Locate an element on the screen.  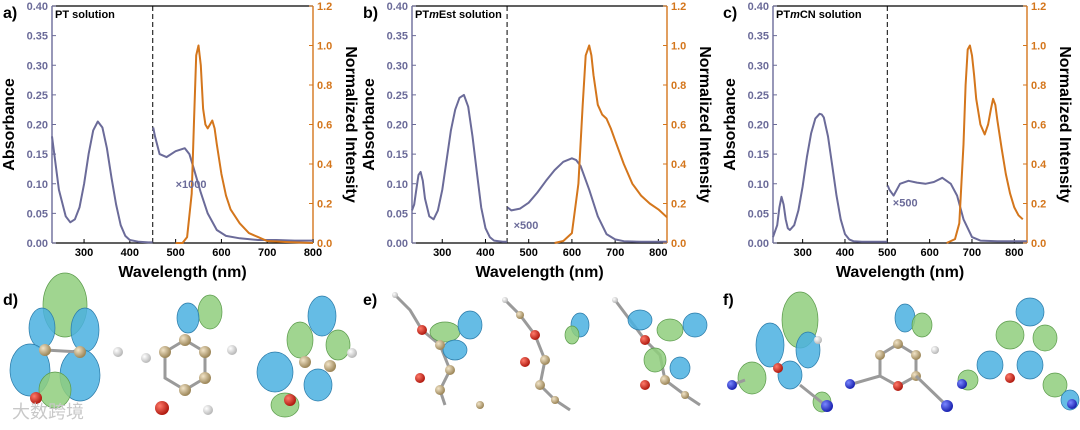
panel-label-e: e) is located at coordinates (370, 300).